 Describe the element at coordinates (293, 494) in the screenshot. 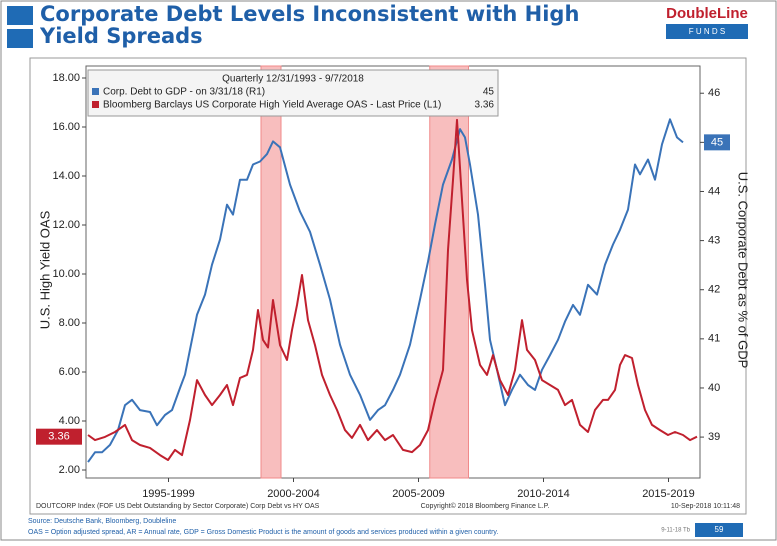

I see `x-tick-label: 2000-2004` at that location.